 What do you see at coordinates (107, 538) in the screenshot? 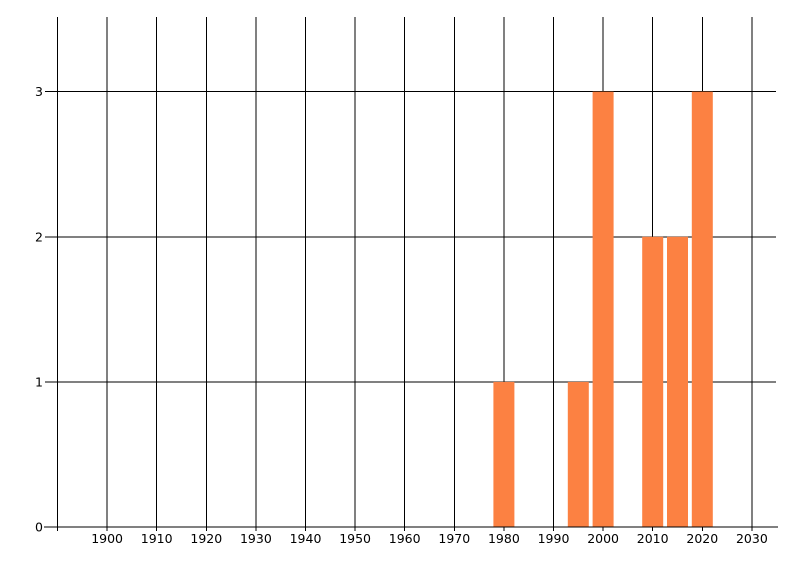
I see `x-tick-label-1900: 1900` at bounding box center [107, 538].